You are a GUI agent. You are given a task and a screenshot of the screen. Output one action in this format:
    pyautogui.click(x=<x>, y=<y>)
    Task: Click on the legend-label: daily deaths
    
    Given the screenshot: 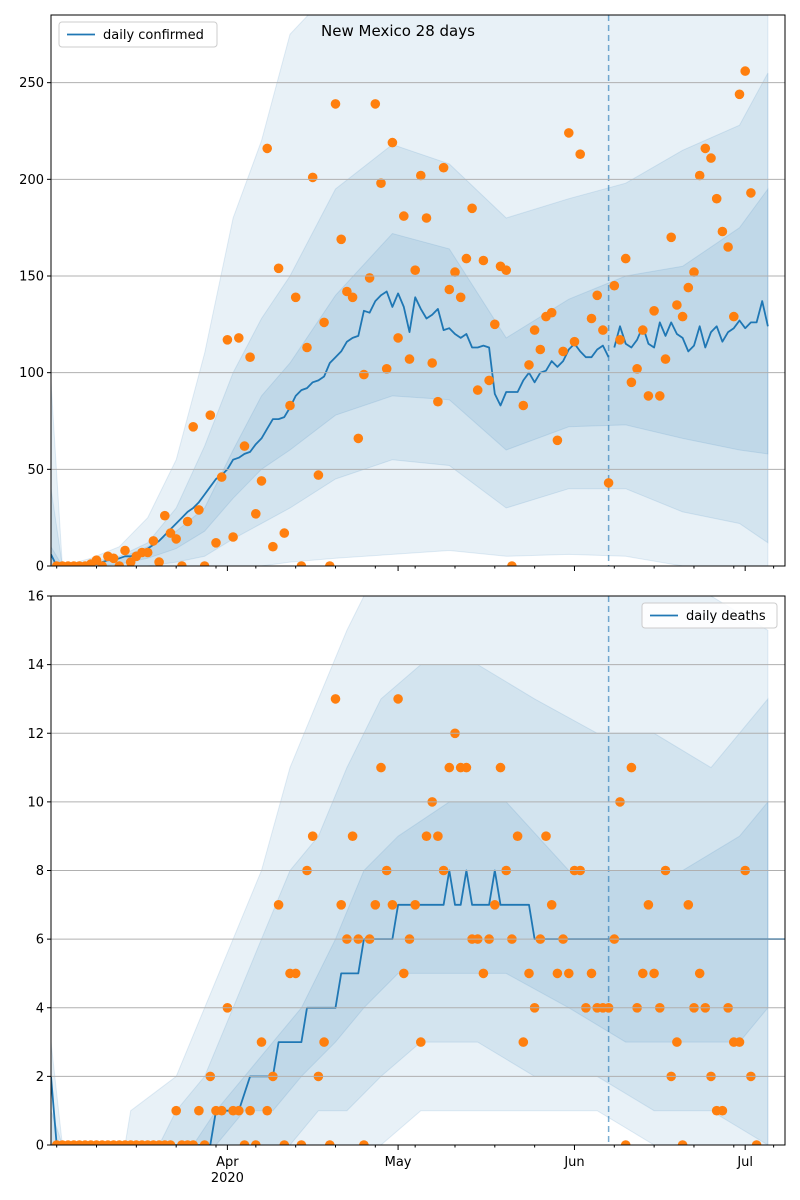 What is the action you would take?
    pyautogui.click(x=726, y=616)
    